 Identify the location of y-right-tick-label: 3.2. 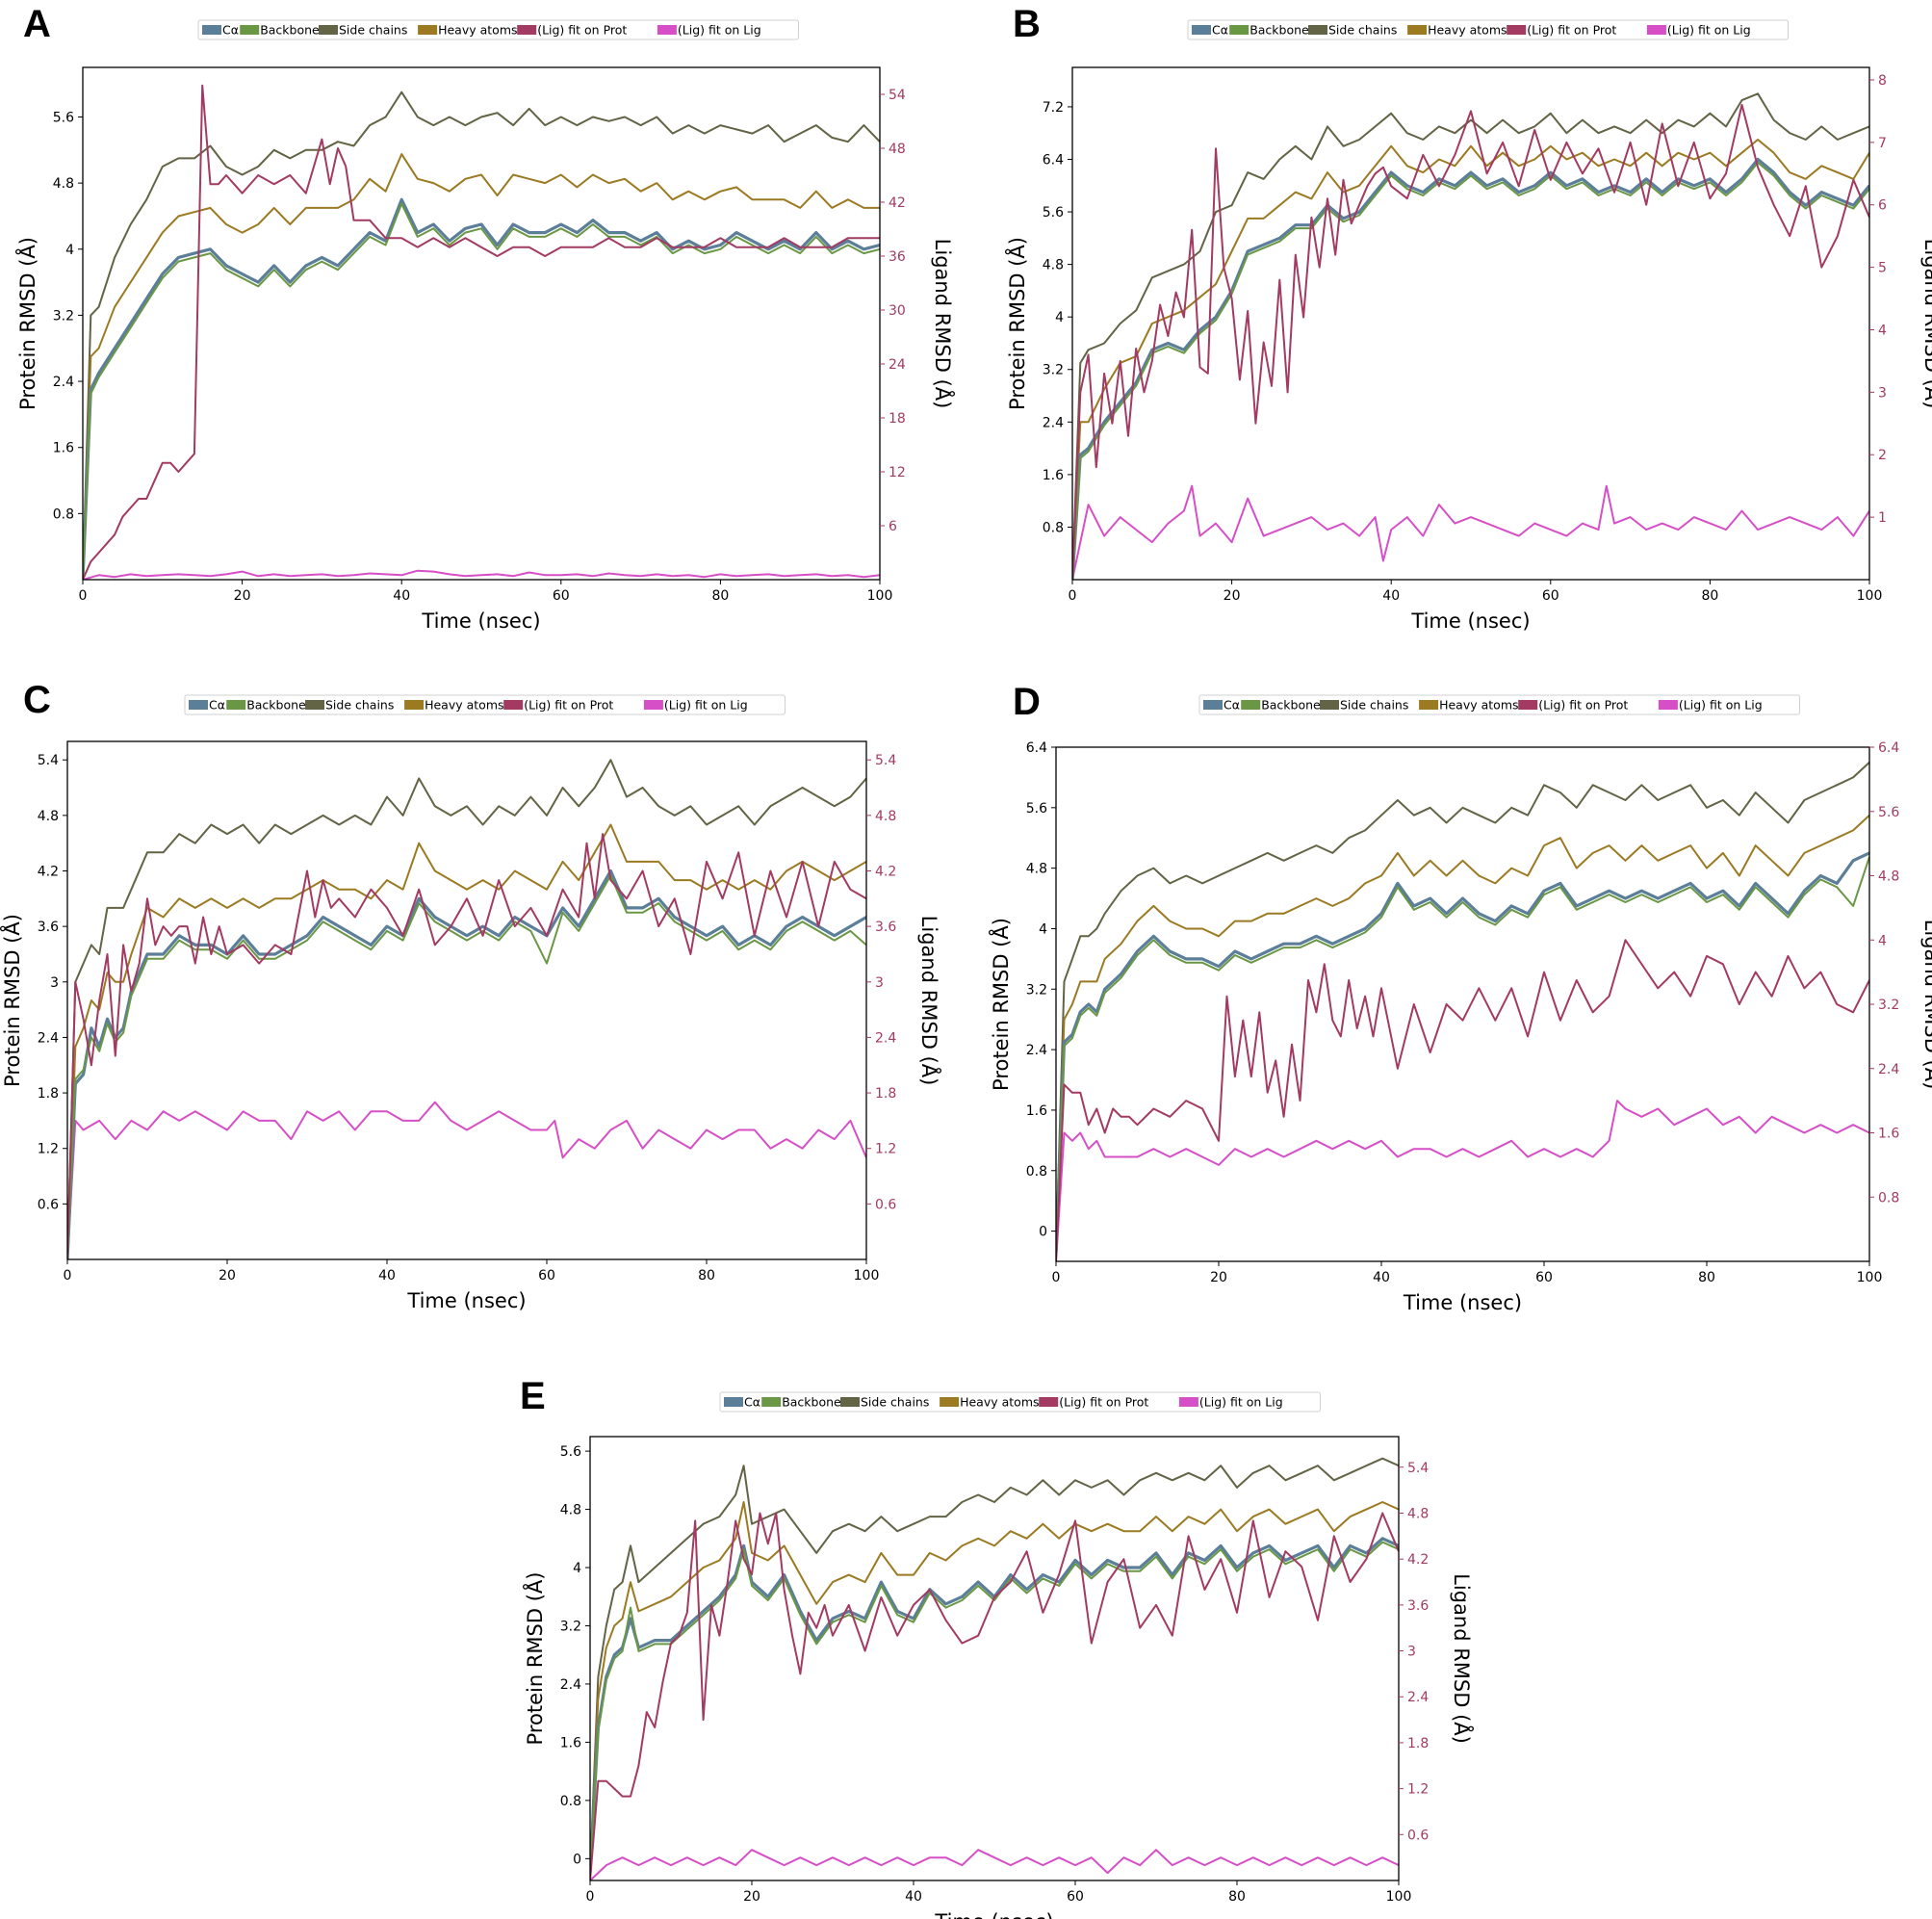
(1889, 1006).